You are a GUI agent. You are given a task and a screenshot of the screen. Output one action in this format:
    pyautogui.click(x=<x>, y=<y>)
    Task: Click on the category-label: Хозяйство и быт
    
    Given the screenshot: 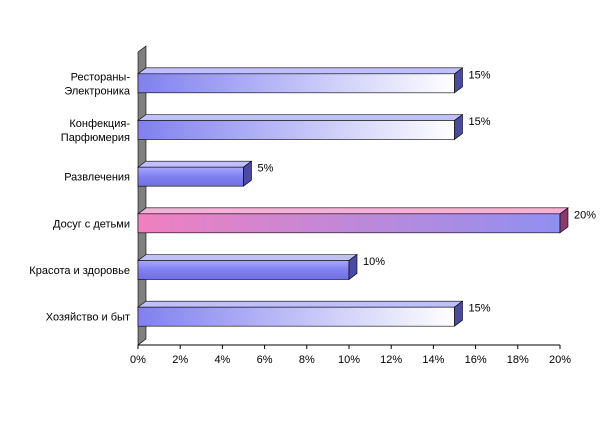 What is the action you would take?
    pyautogui.click(x=88, y=318)
    